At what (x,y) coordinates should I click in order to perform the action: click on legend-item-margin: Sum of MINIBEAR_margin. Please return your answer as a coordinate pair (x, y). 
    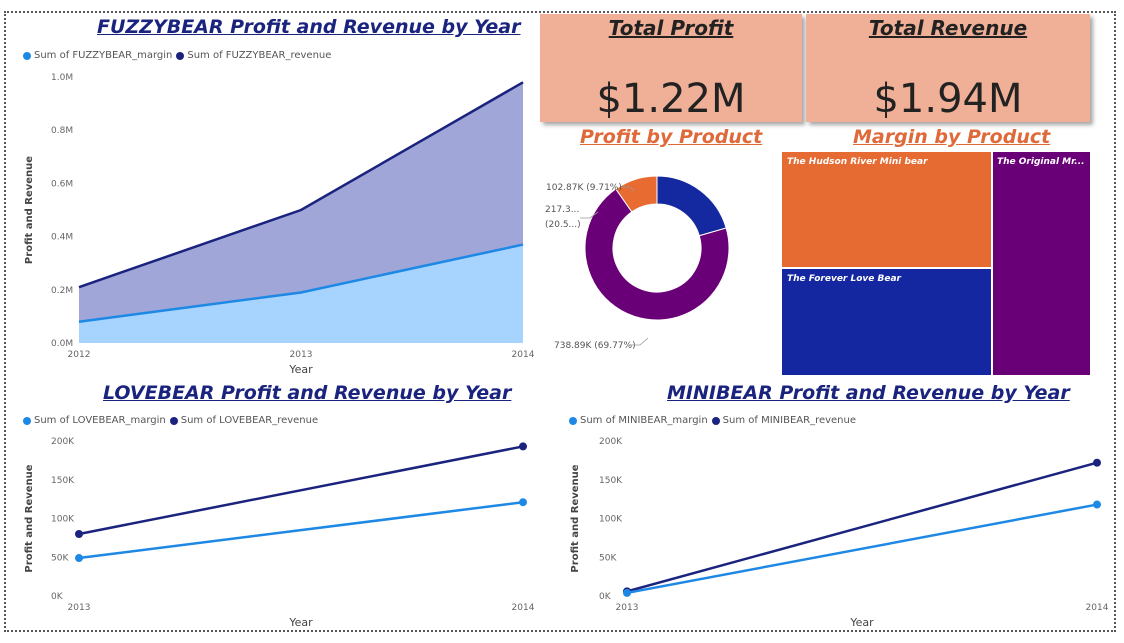
    Looking at the image, I should click on (638, 420).